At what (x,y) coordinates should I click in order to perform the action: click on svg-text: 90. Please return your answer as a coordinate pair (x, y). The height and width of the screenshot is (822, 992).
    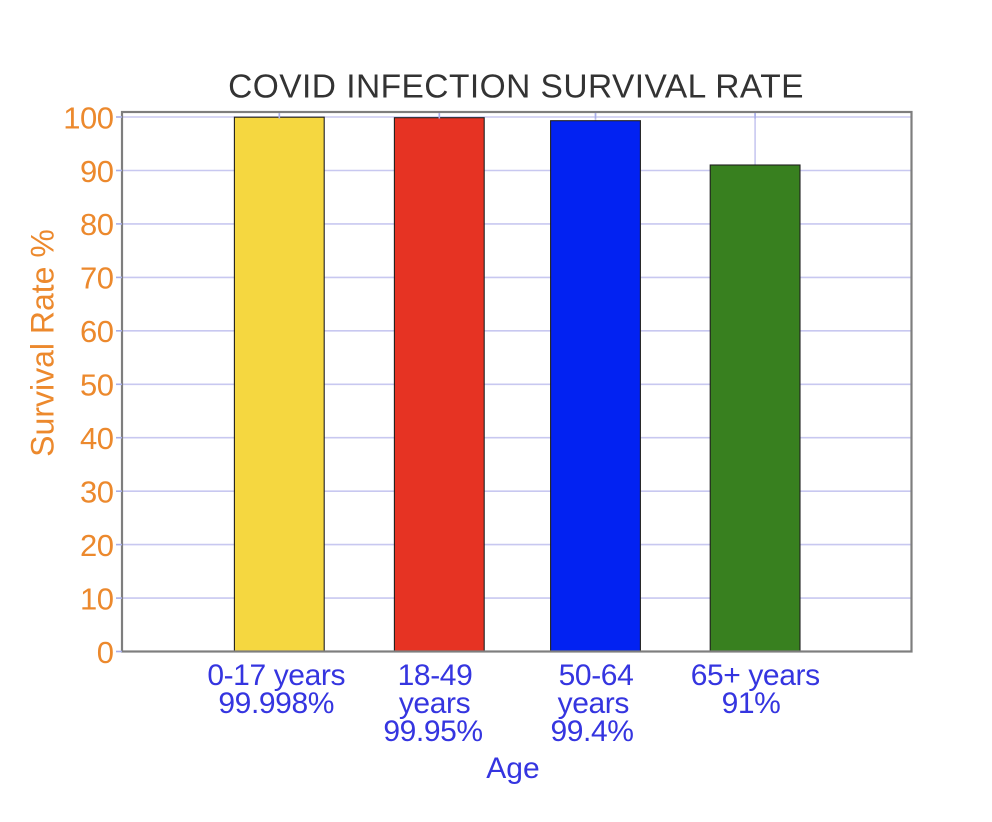
    Looking at the image, I should click on (97, 171).